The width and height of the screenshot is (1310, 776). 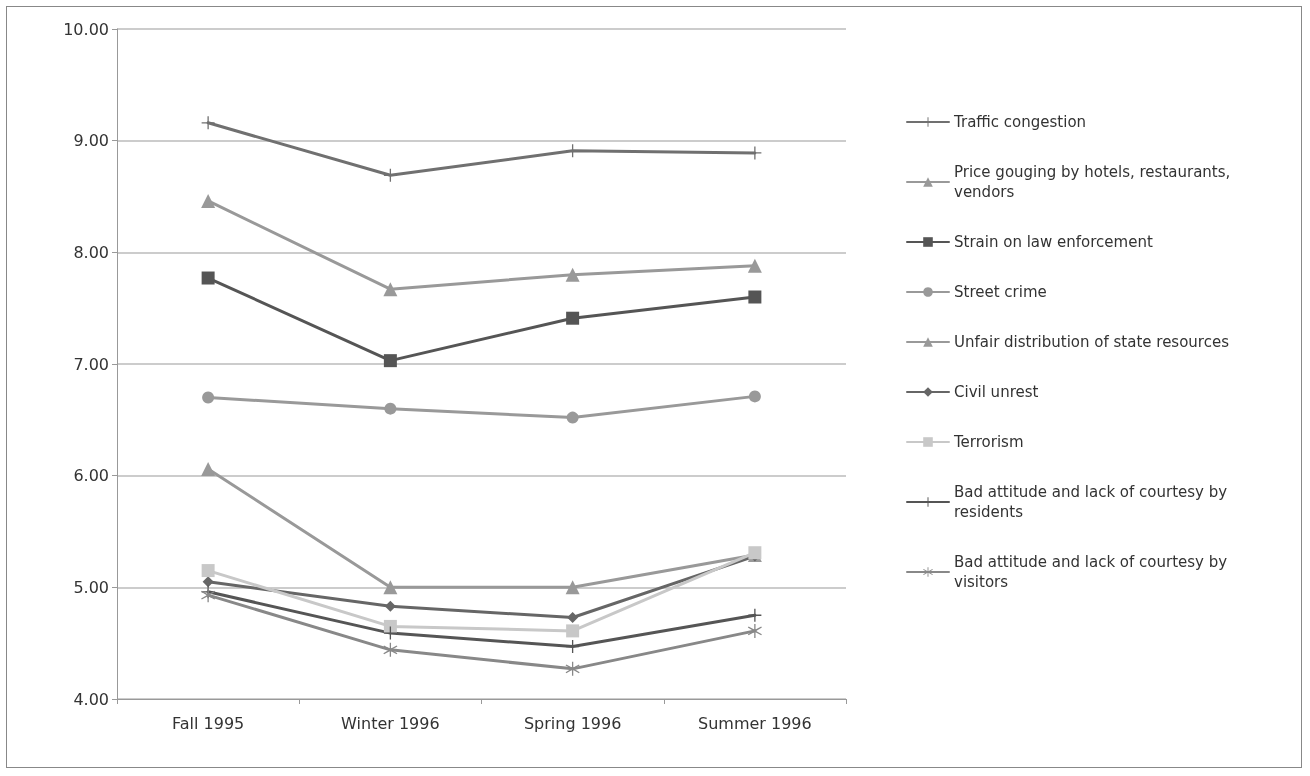 What do you see at coordinates (91, 699) in the screenshot?
I see `y-tick-label: 4.00` at bounding box center [91, 699].